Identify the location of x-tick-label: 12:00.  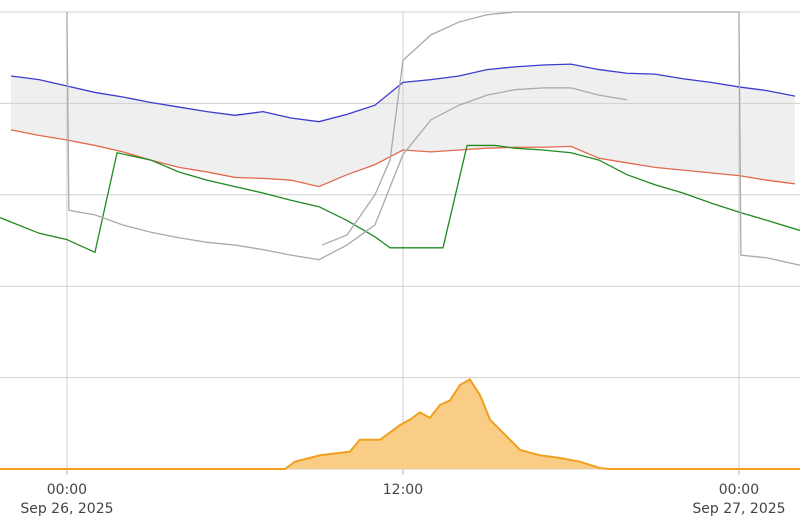
(403, 490).